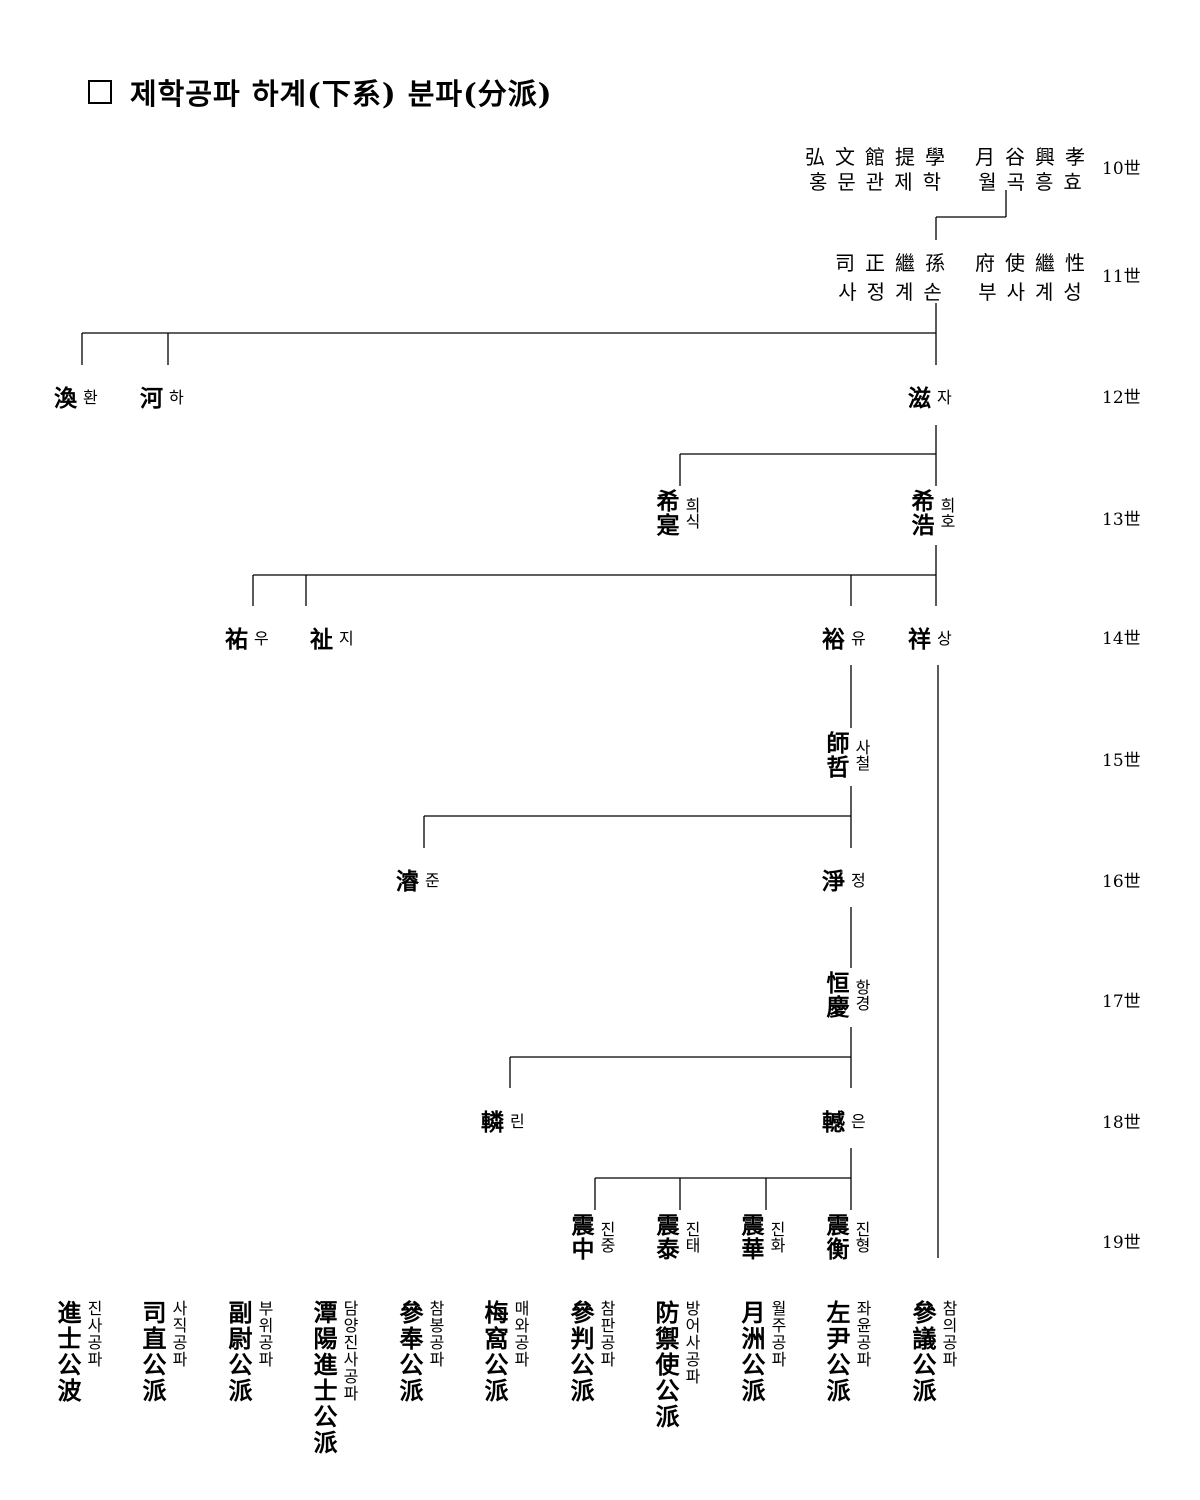 Image resolution: width=1200 pixels, height=1500 pixels. What do you see at coordinates (835, 995) in the screenshot?
I see `person-hanja: 恒慶` at bounding box center [835, 995].